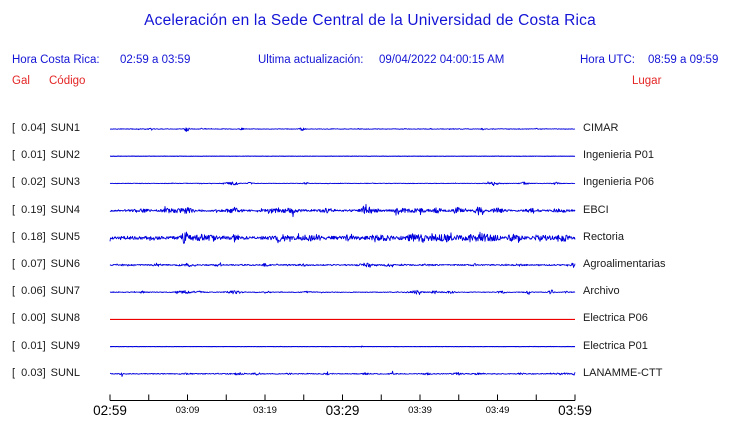 This screenshot has height=423, width=740. Describe the element at coordinates (596, 209) in the screenshot. I see `channel-location-label: EBCI` at that location.